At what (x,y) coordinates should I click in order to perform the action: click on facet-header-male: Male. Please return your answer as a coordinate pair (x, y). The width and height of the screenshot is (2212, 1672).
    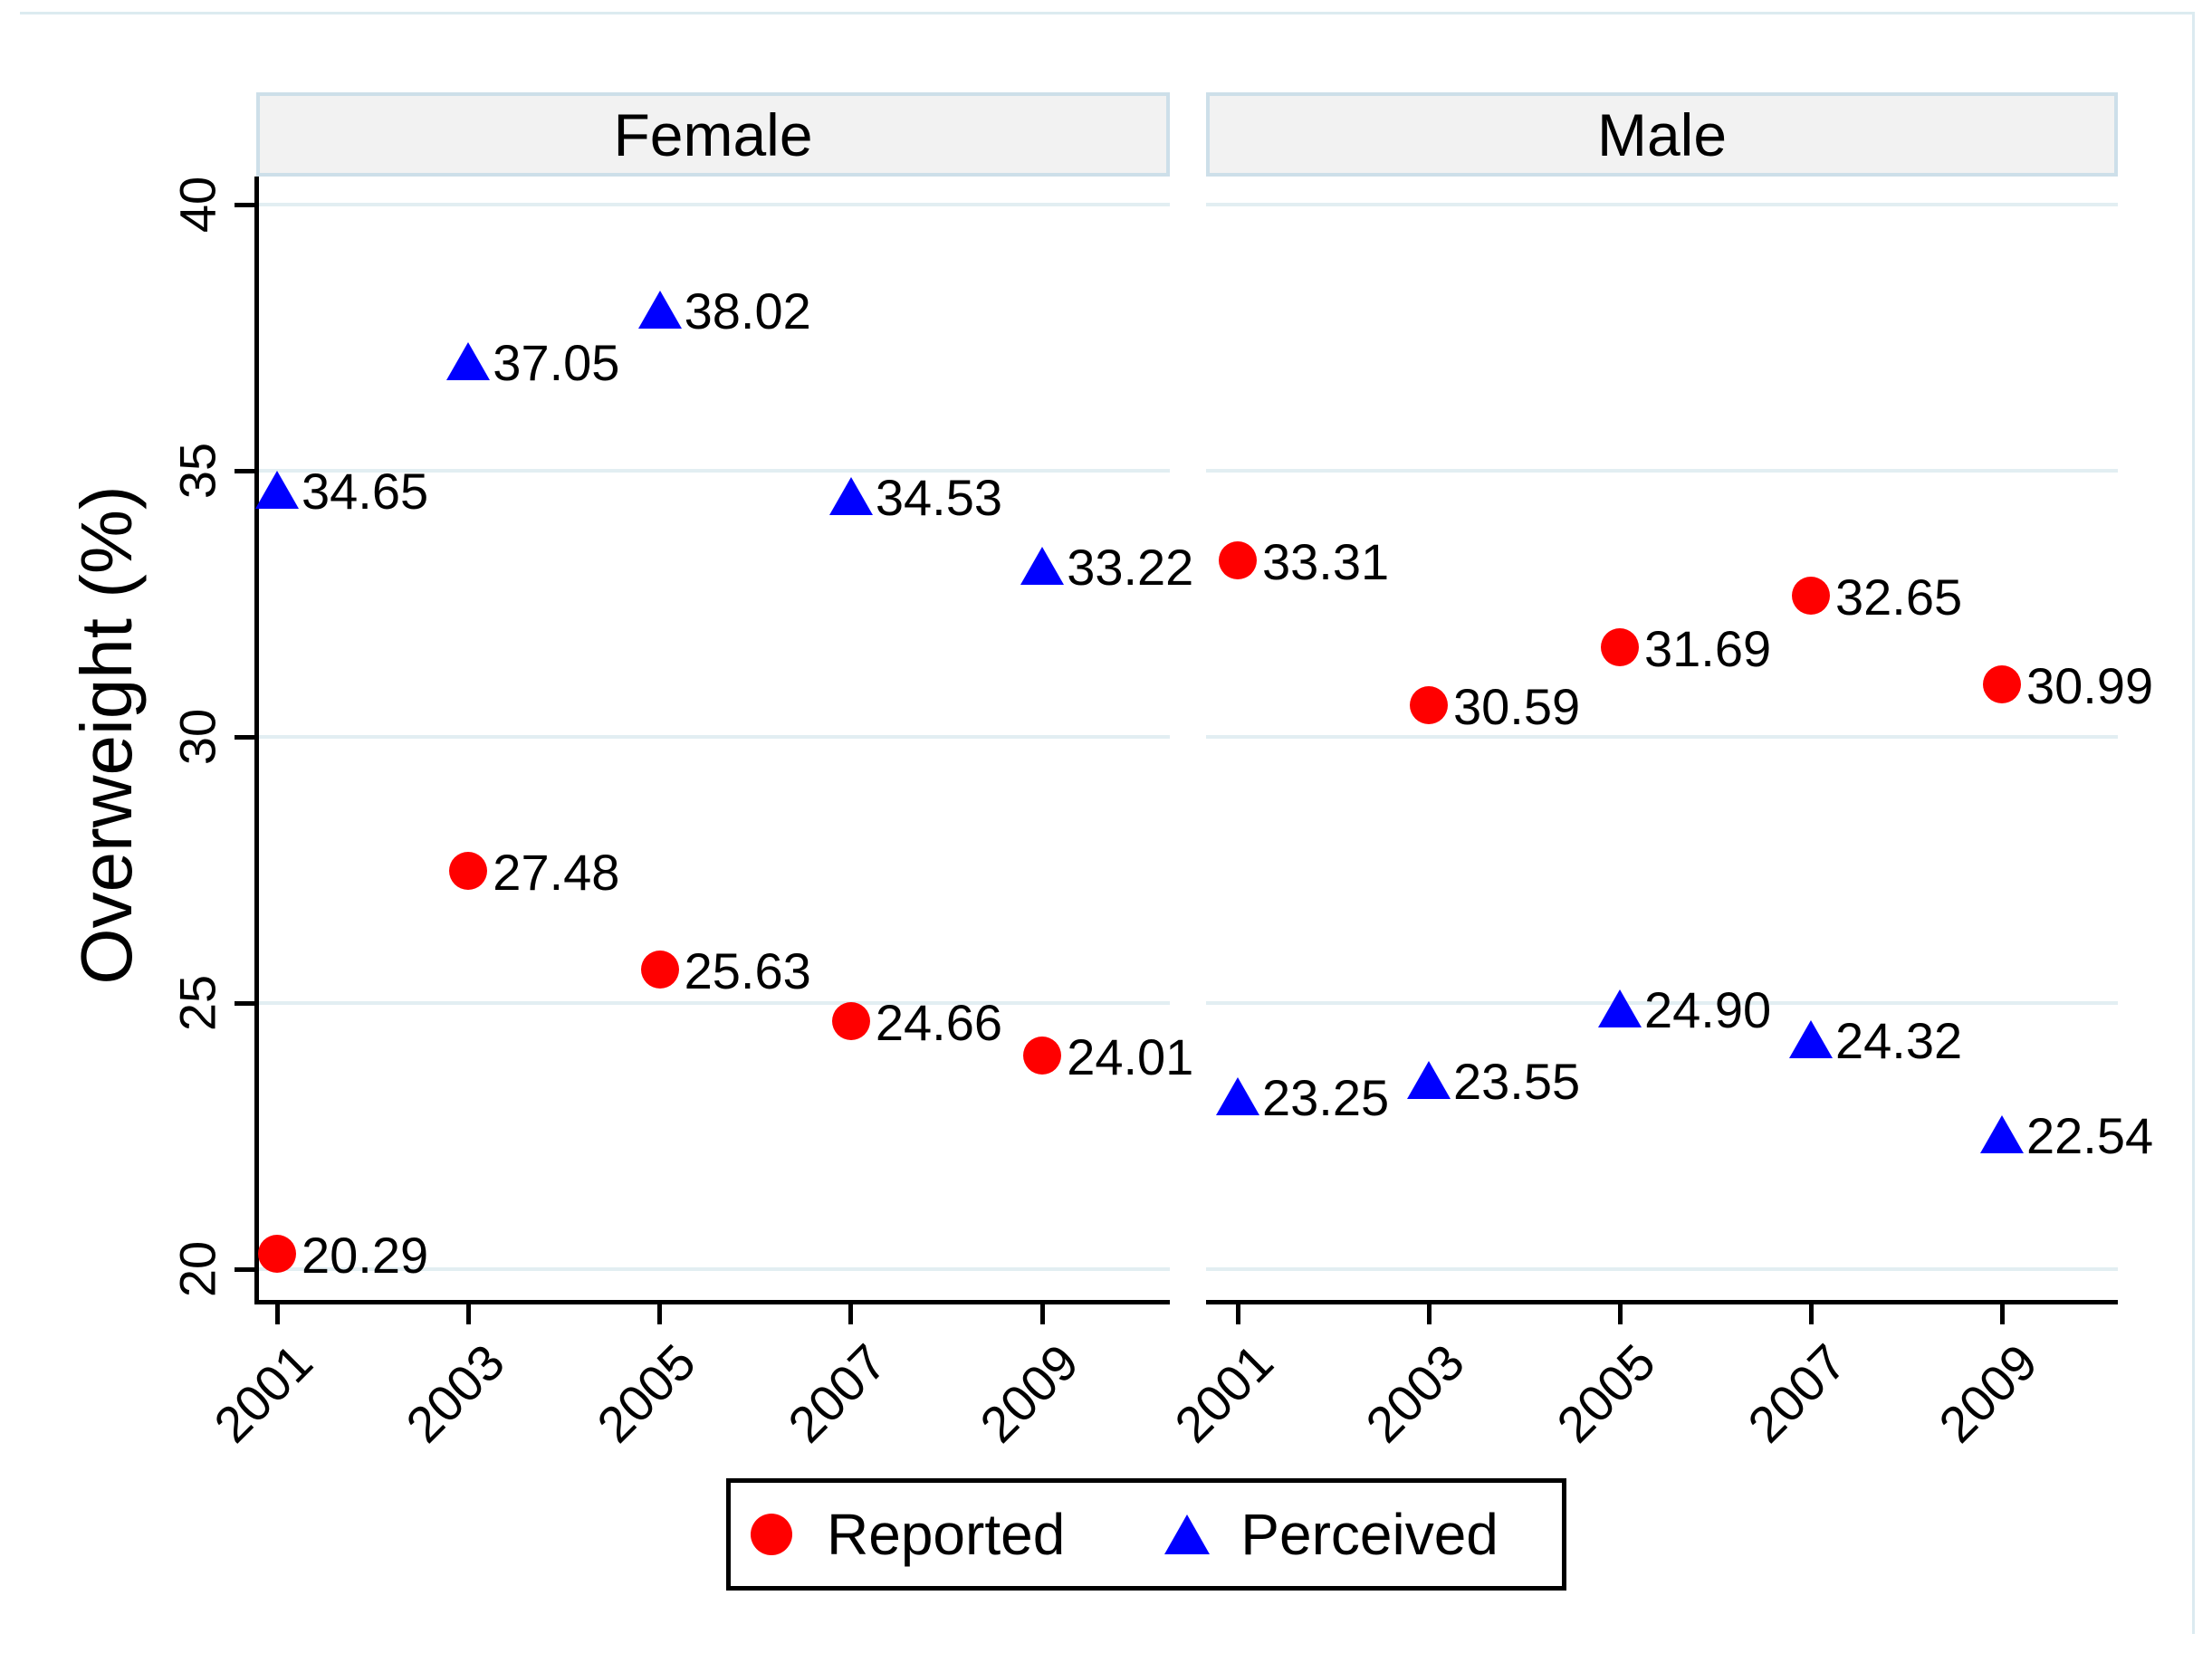
    Looking at the image, I should click on (1662, 135).